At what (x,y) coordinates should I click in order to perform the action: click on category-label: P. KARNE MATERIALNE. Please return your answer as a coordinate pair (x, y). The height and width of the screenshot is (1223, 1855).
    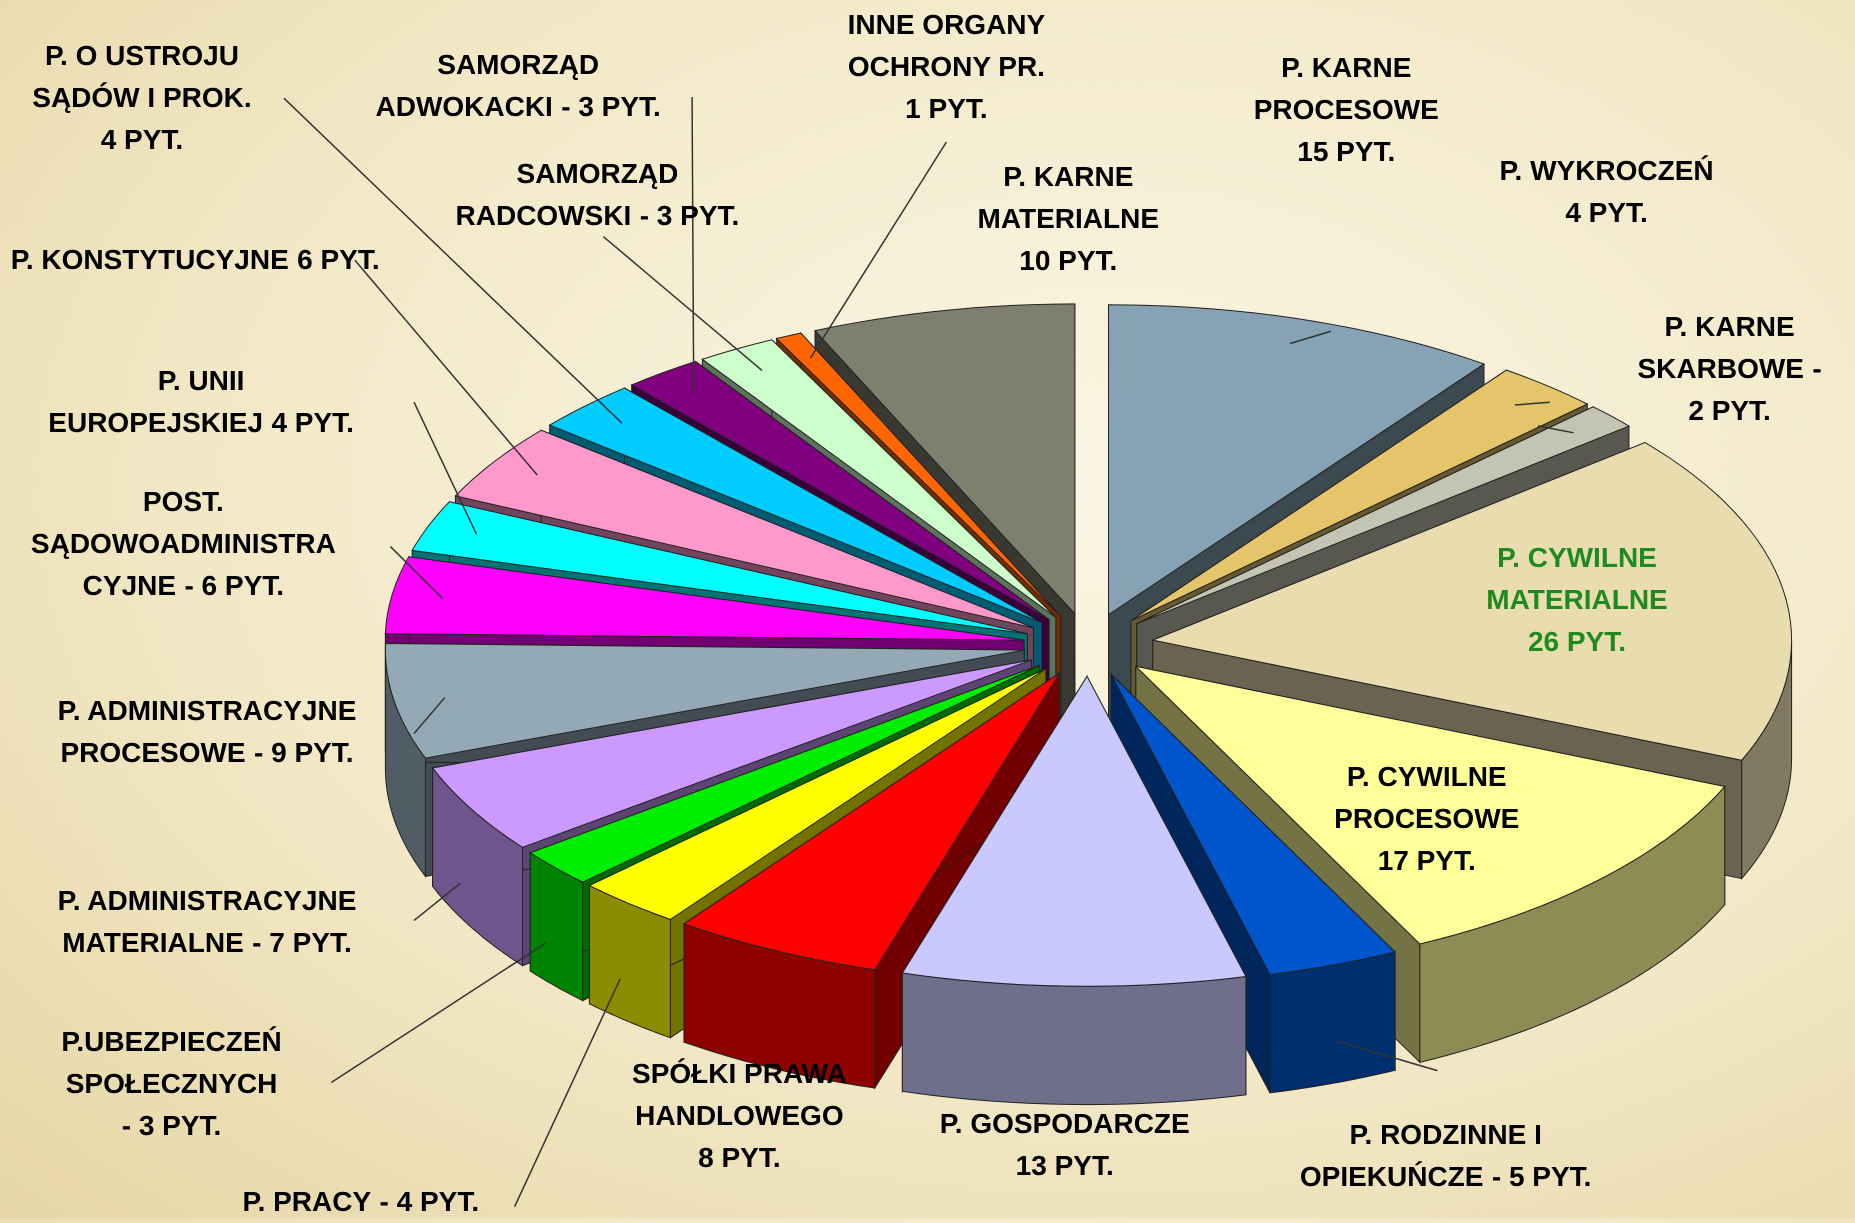
    Looking at the image, I should click on (1068, 197).